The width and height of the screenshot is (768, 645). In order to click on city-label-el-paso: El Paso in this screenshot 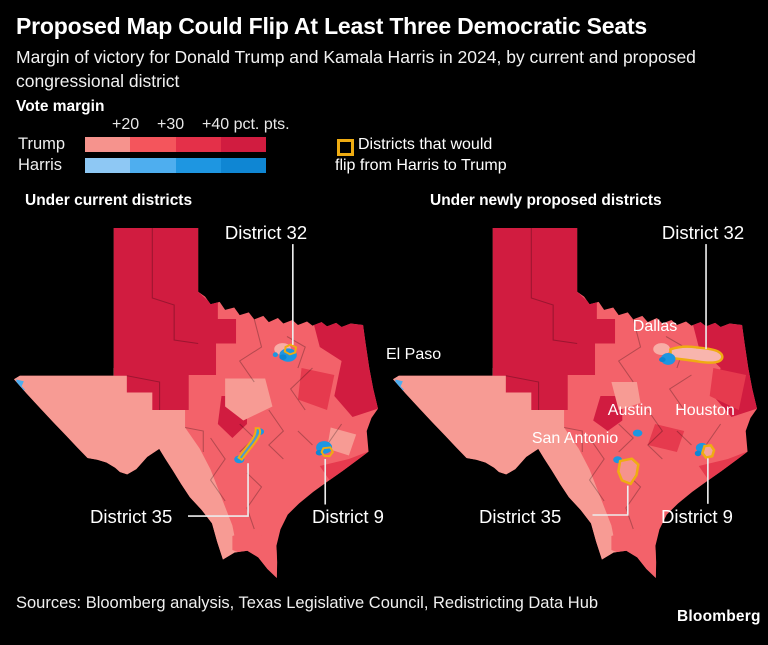, I will do `click(414, 354)`.